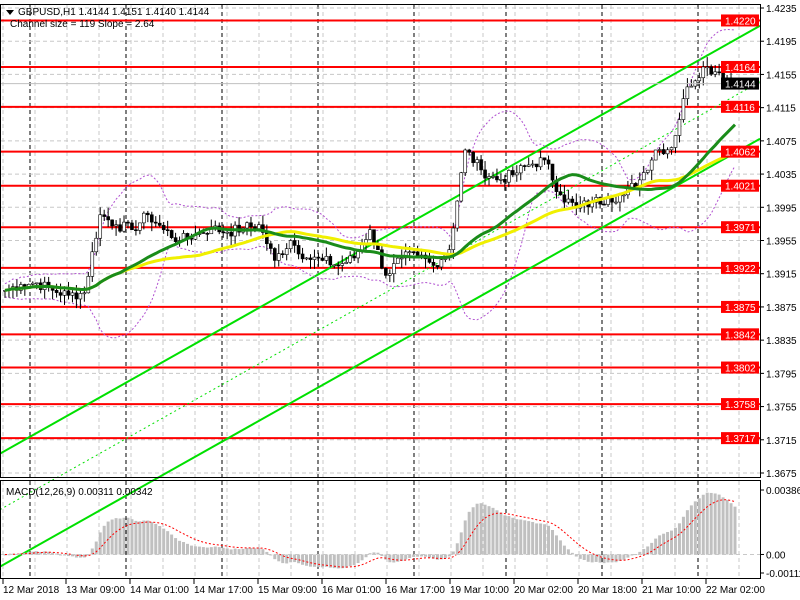 The image size is (800, 600). I want to click on macd-tick-label: 0.00386, so click(783, 491).